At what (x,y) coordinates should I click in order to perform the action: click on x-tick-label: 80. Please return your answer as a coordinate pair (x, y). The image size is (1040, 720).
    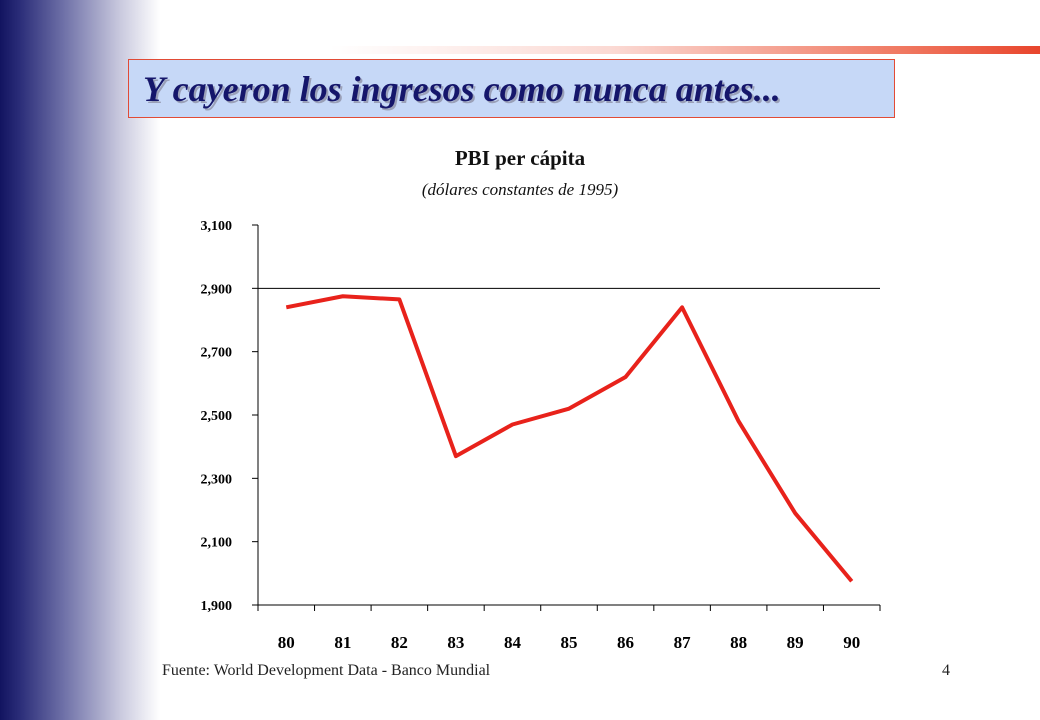
    Looking at the image, I should click on (286, 642).